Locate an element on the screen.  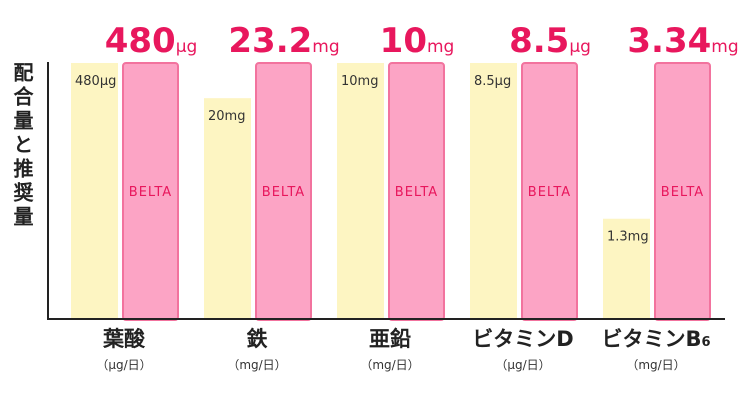
category-label: 葉酸 is located at coordinates (124, 339).